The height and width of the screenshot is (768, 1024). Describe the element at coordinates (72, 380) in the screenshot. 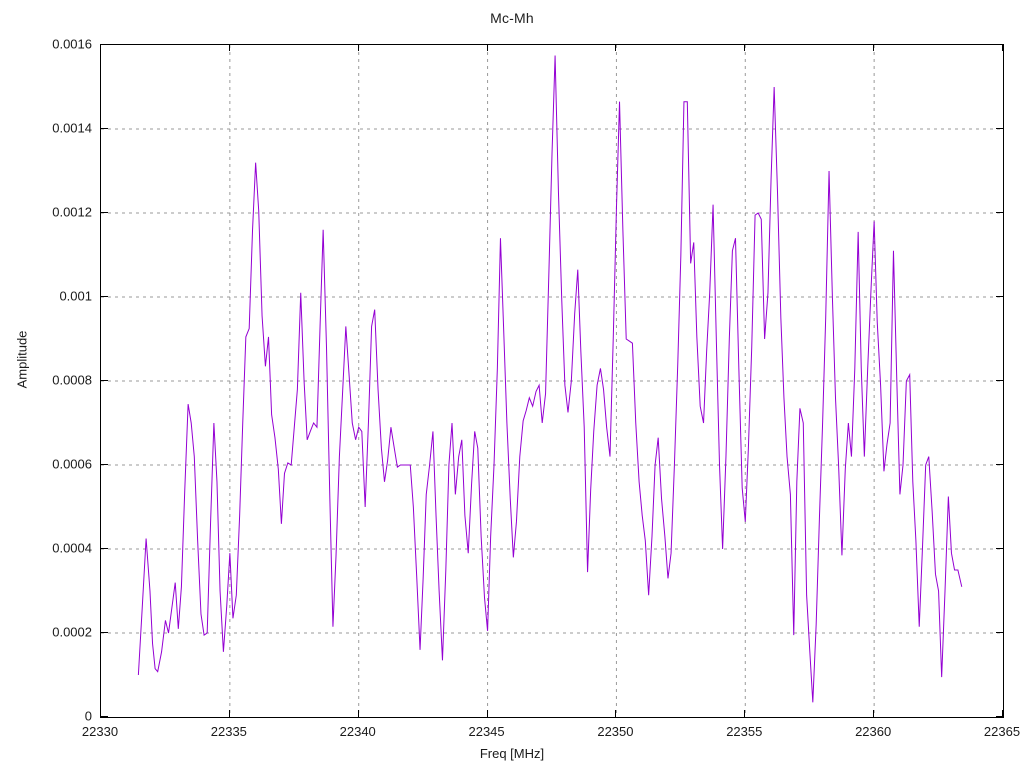

I see `y-tick-label: 0.0008` at that location.